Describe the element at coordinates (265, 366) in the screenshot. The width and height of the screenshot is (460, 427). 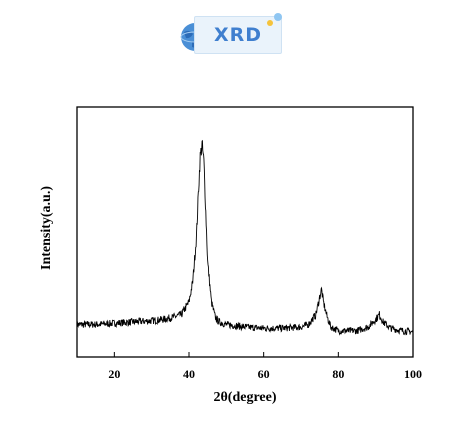
I see `x-ticks: 20 40 60 80 100` at that location.